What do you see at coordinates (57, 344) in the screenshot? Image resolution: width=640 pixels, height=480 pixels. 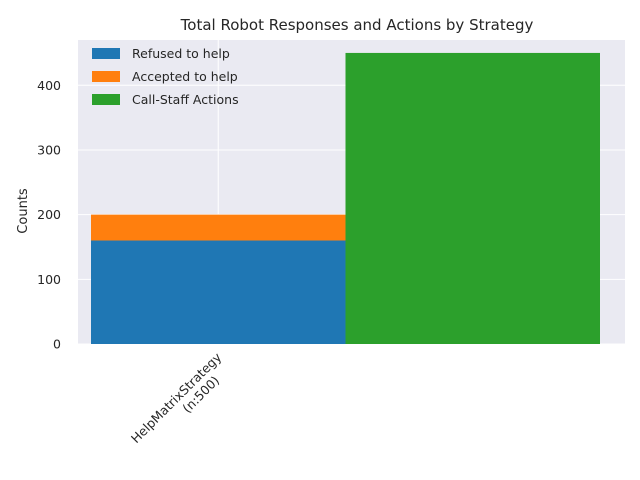 I see `y-tick-label: 0` at bounding box center [57, 344].